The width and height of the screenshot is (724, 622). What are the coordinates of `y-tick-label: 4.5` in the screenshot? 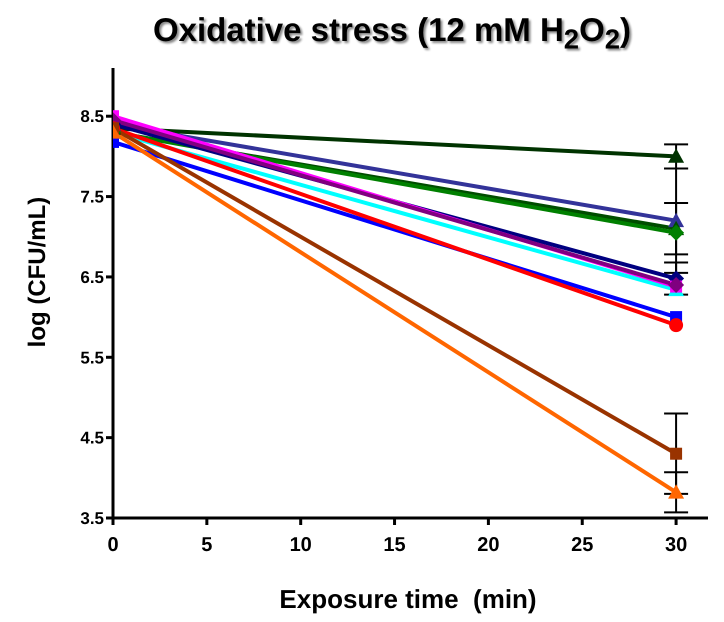 It's located at (92, 438).